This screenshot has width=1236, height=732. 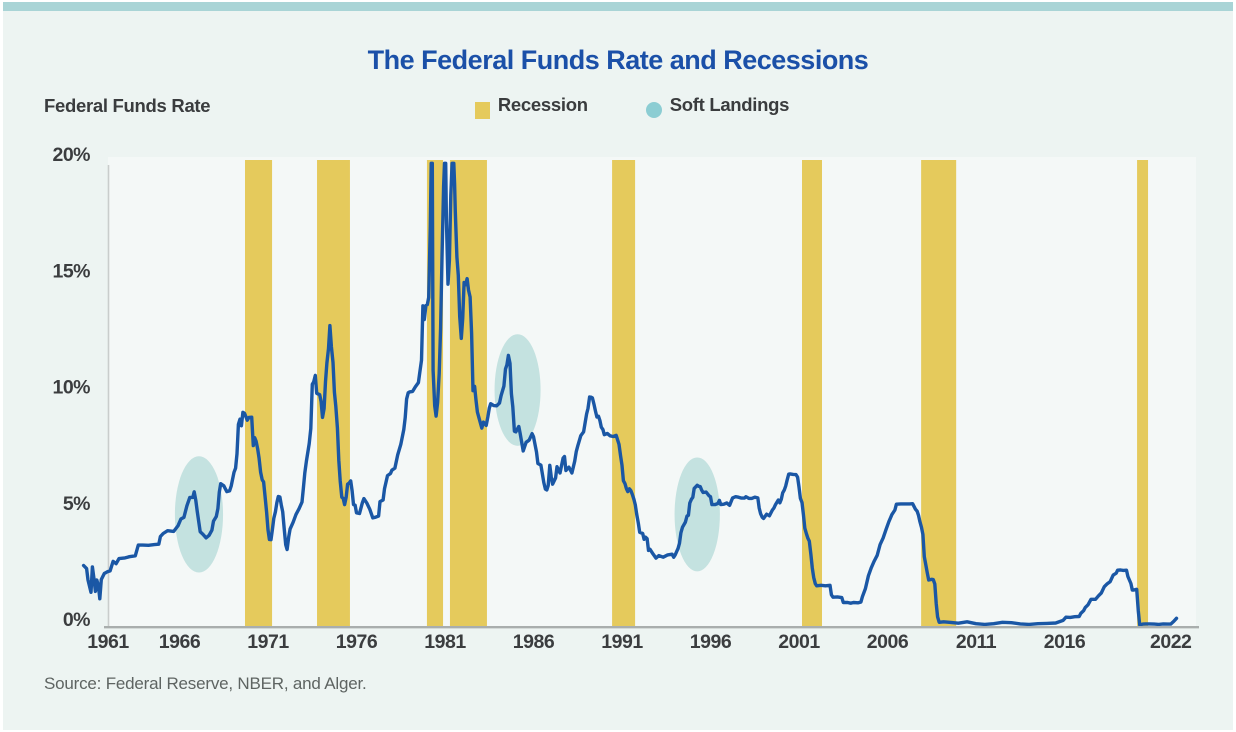 What do you see at coordinates (127, 105) in the screenshot?
I see `y-axis-series-label: Federal Funds Rate` at bounding box center [127, 105].